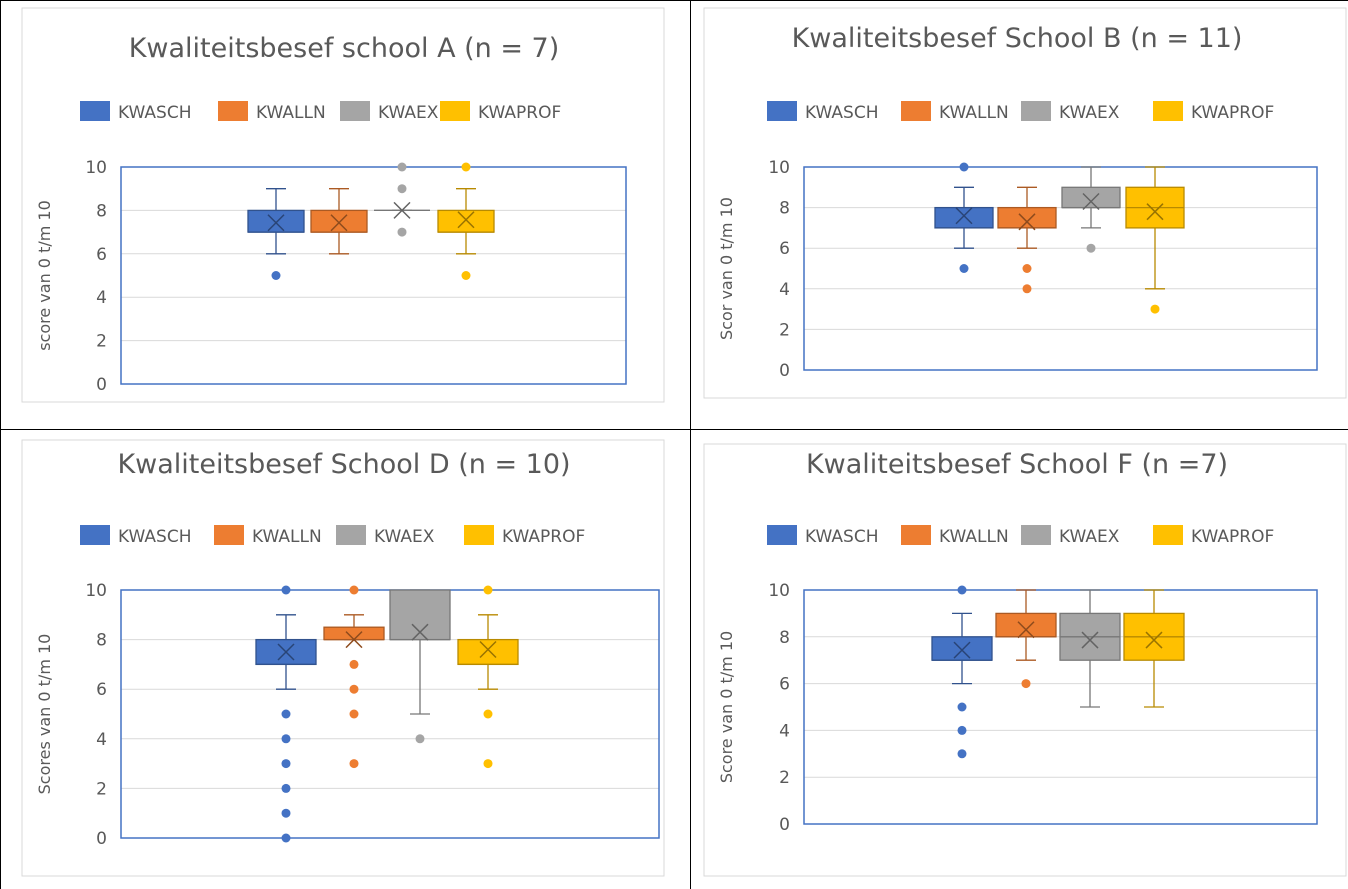  What do you see at coordinates (155, 113) in the screenshot?
I see `legend-label-kwasch: KWASCH` at bounding box center [155, 113].